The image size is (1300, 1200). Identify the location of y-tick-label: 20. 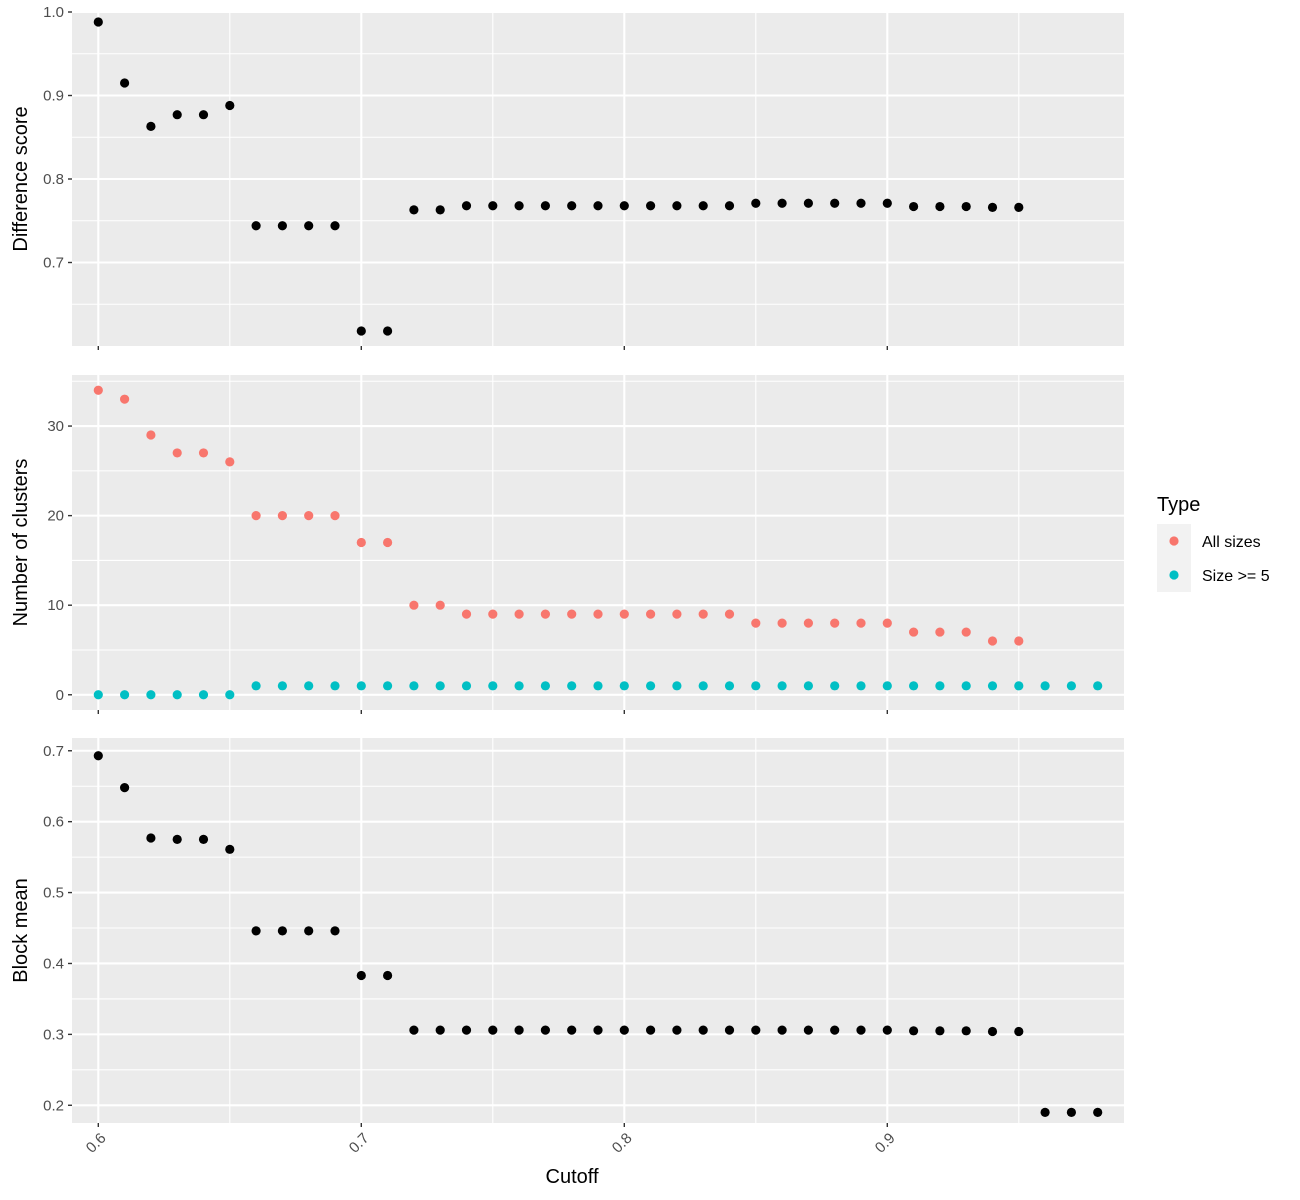
(55, 516).